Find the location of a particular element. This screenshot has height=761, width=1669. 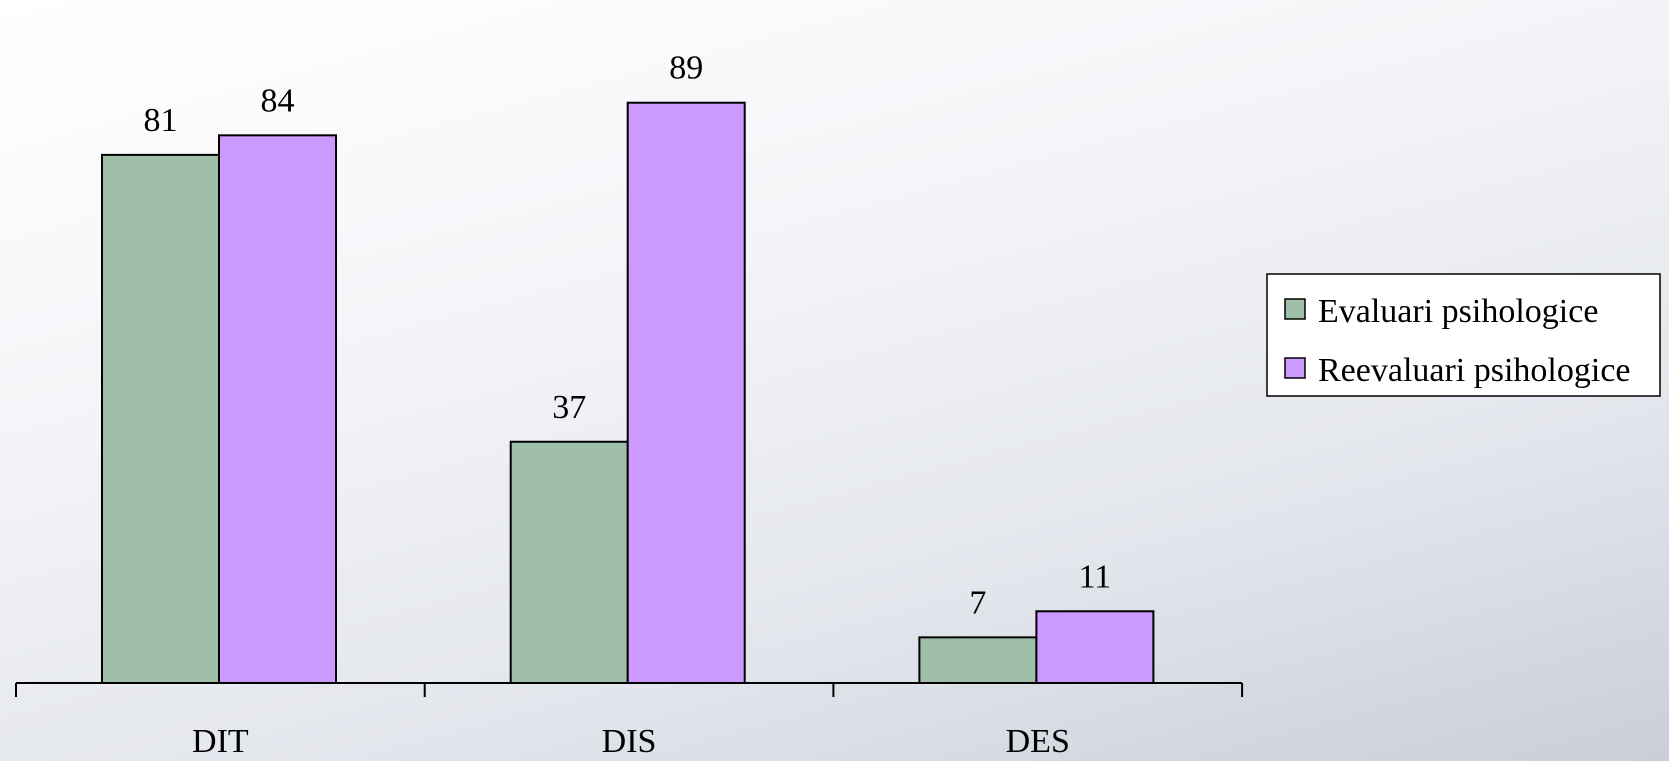

bar-evaluari-des is located at coordinates (978, 660).